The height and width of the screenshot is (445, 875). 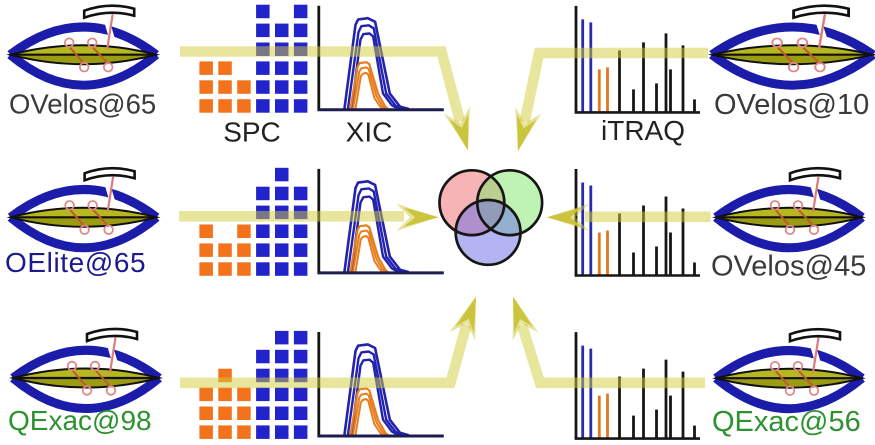 I want to click on svg-text: OVelos@10, so click(x=791, y=105).